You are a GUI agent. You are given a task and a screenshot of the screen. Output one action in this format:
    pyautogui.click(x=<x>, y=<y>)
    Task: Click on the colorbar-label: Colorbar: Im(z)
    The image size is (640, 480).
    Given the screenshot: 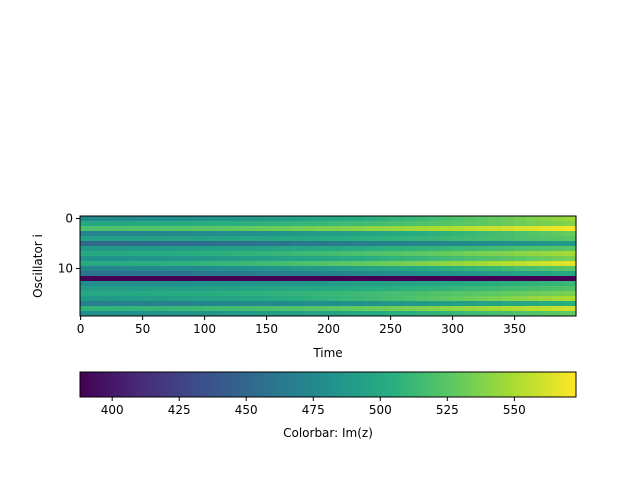 What is the action you would take?
    pyautogui.click(x=328, y=433)
    